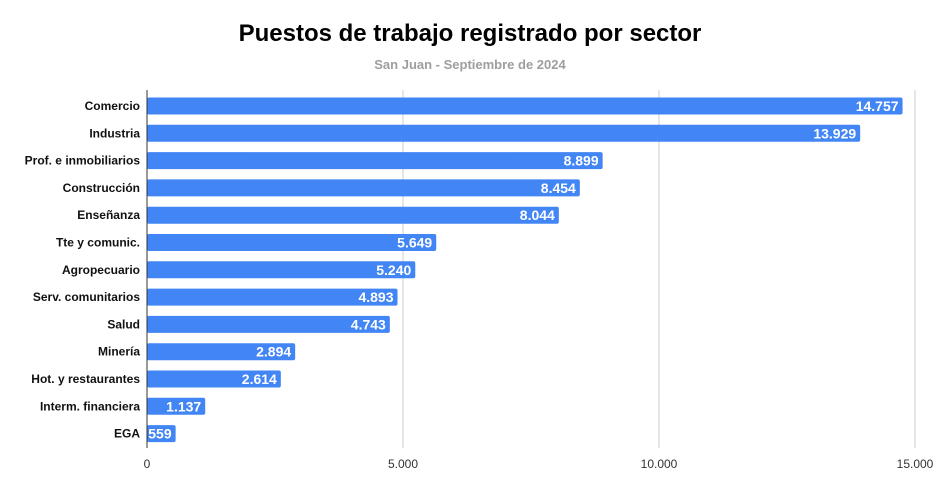 The height and width of the screenshot is (496, 940). I want to click on data-label: 559, so click(160, 434).